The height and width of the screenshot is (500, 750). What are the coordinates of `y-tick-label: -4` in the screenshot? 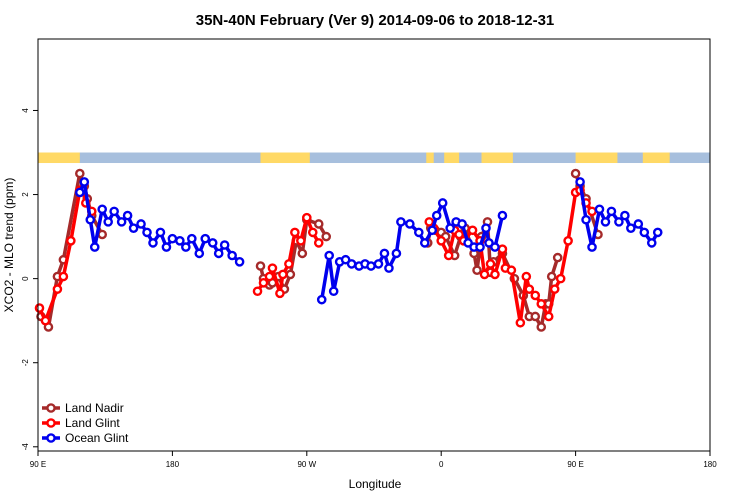 It's located at (25, 447).